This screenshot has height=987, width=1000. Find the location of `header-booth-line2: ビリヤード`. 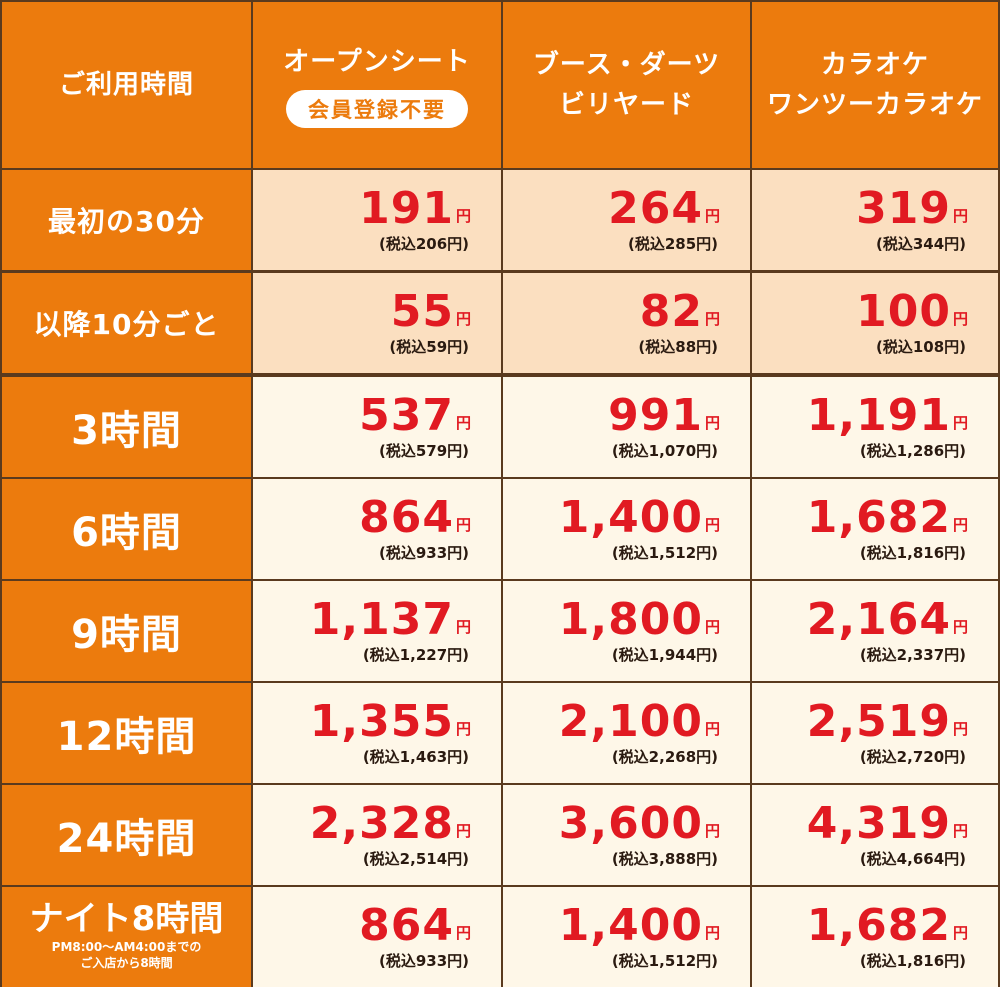

header-booth-line2: ビリヤード is located at coordinates (626, 105).